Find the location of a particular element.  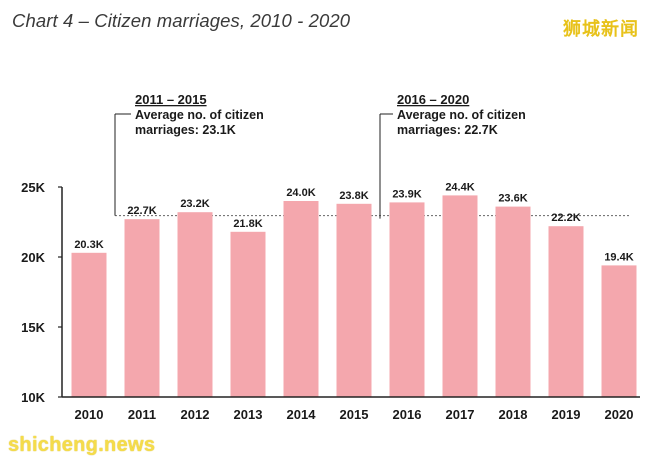

x-tick-label-2019: 2019 is located at coordinates (566, 414).